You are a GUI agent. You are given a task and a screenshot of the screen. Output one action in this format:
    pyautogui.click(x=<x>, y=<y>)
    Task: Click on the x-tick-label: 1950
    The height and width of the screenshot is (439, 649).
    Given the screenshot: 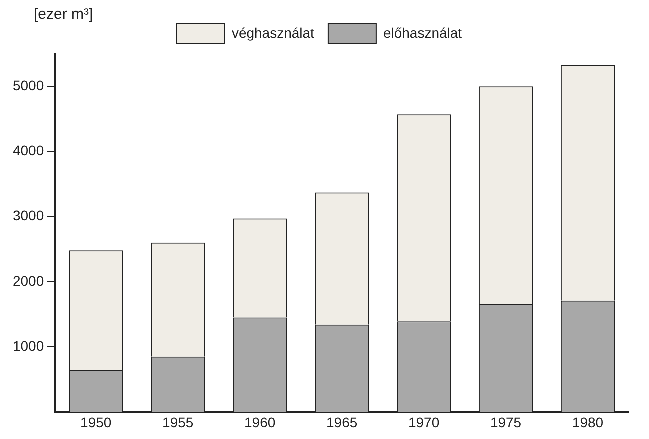 What is the action you would take?
    pyautogui.click(x=96, y=422)
    